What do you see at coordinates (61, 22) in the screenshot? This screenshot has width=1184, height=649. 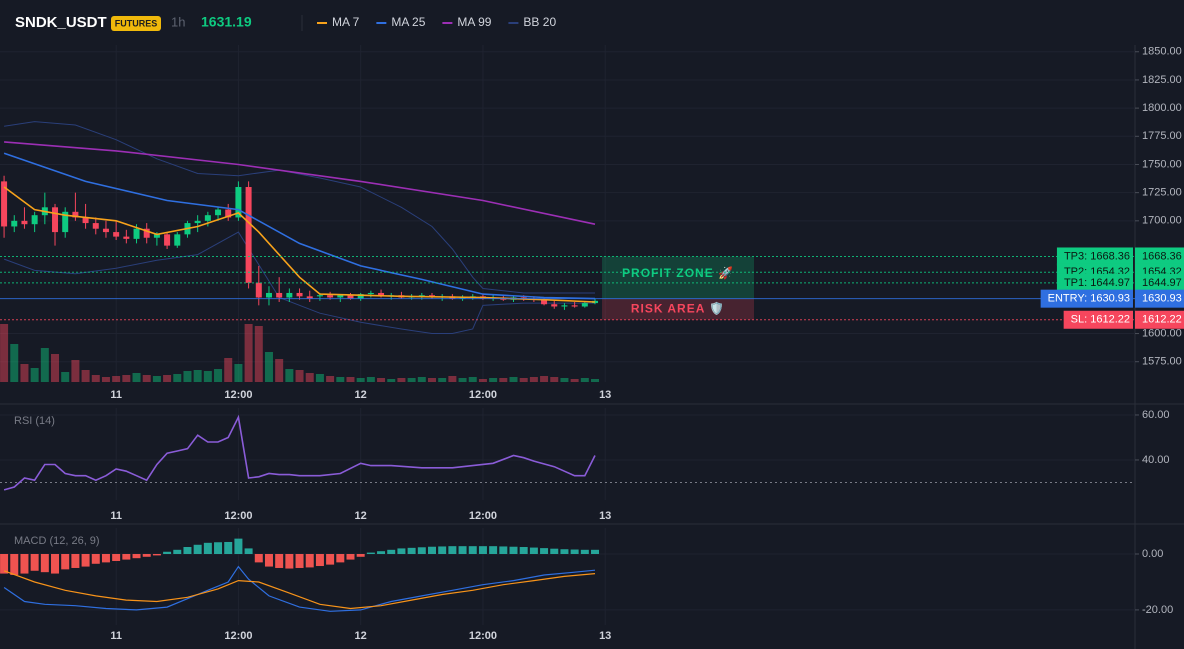 I see `symbol: SNDK_USDT` at bounding box center [61, 22].